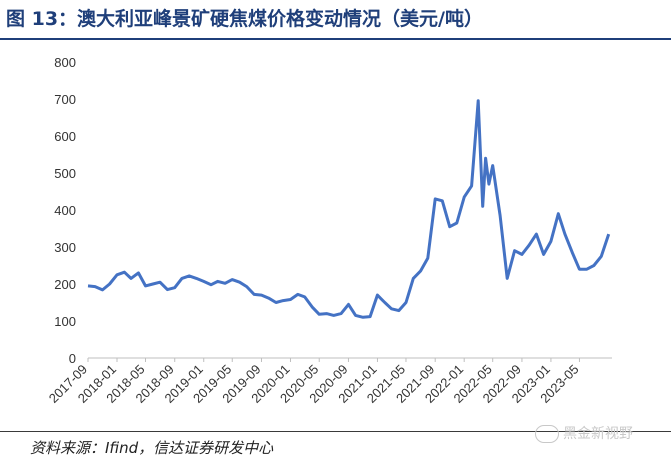  Describe the element at coordinates (65, 173) in the screenshot. I see `y-tick-label: 500` at that location.